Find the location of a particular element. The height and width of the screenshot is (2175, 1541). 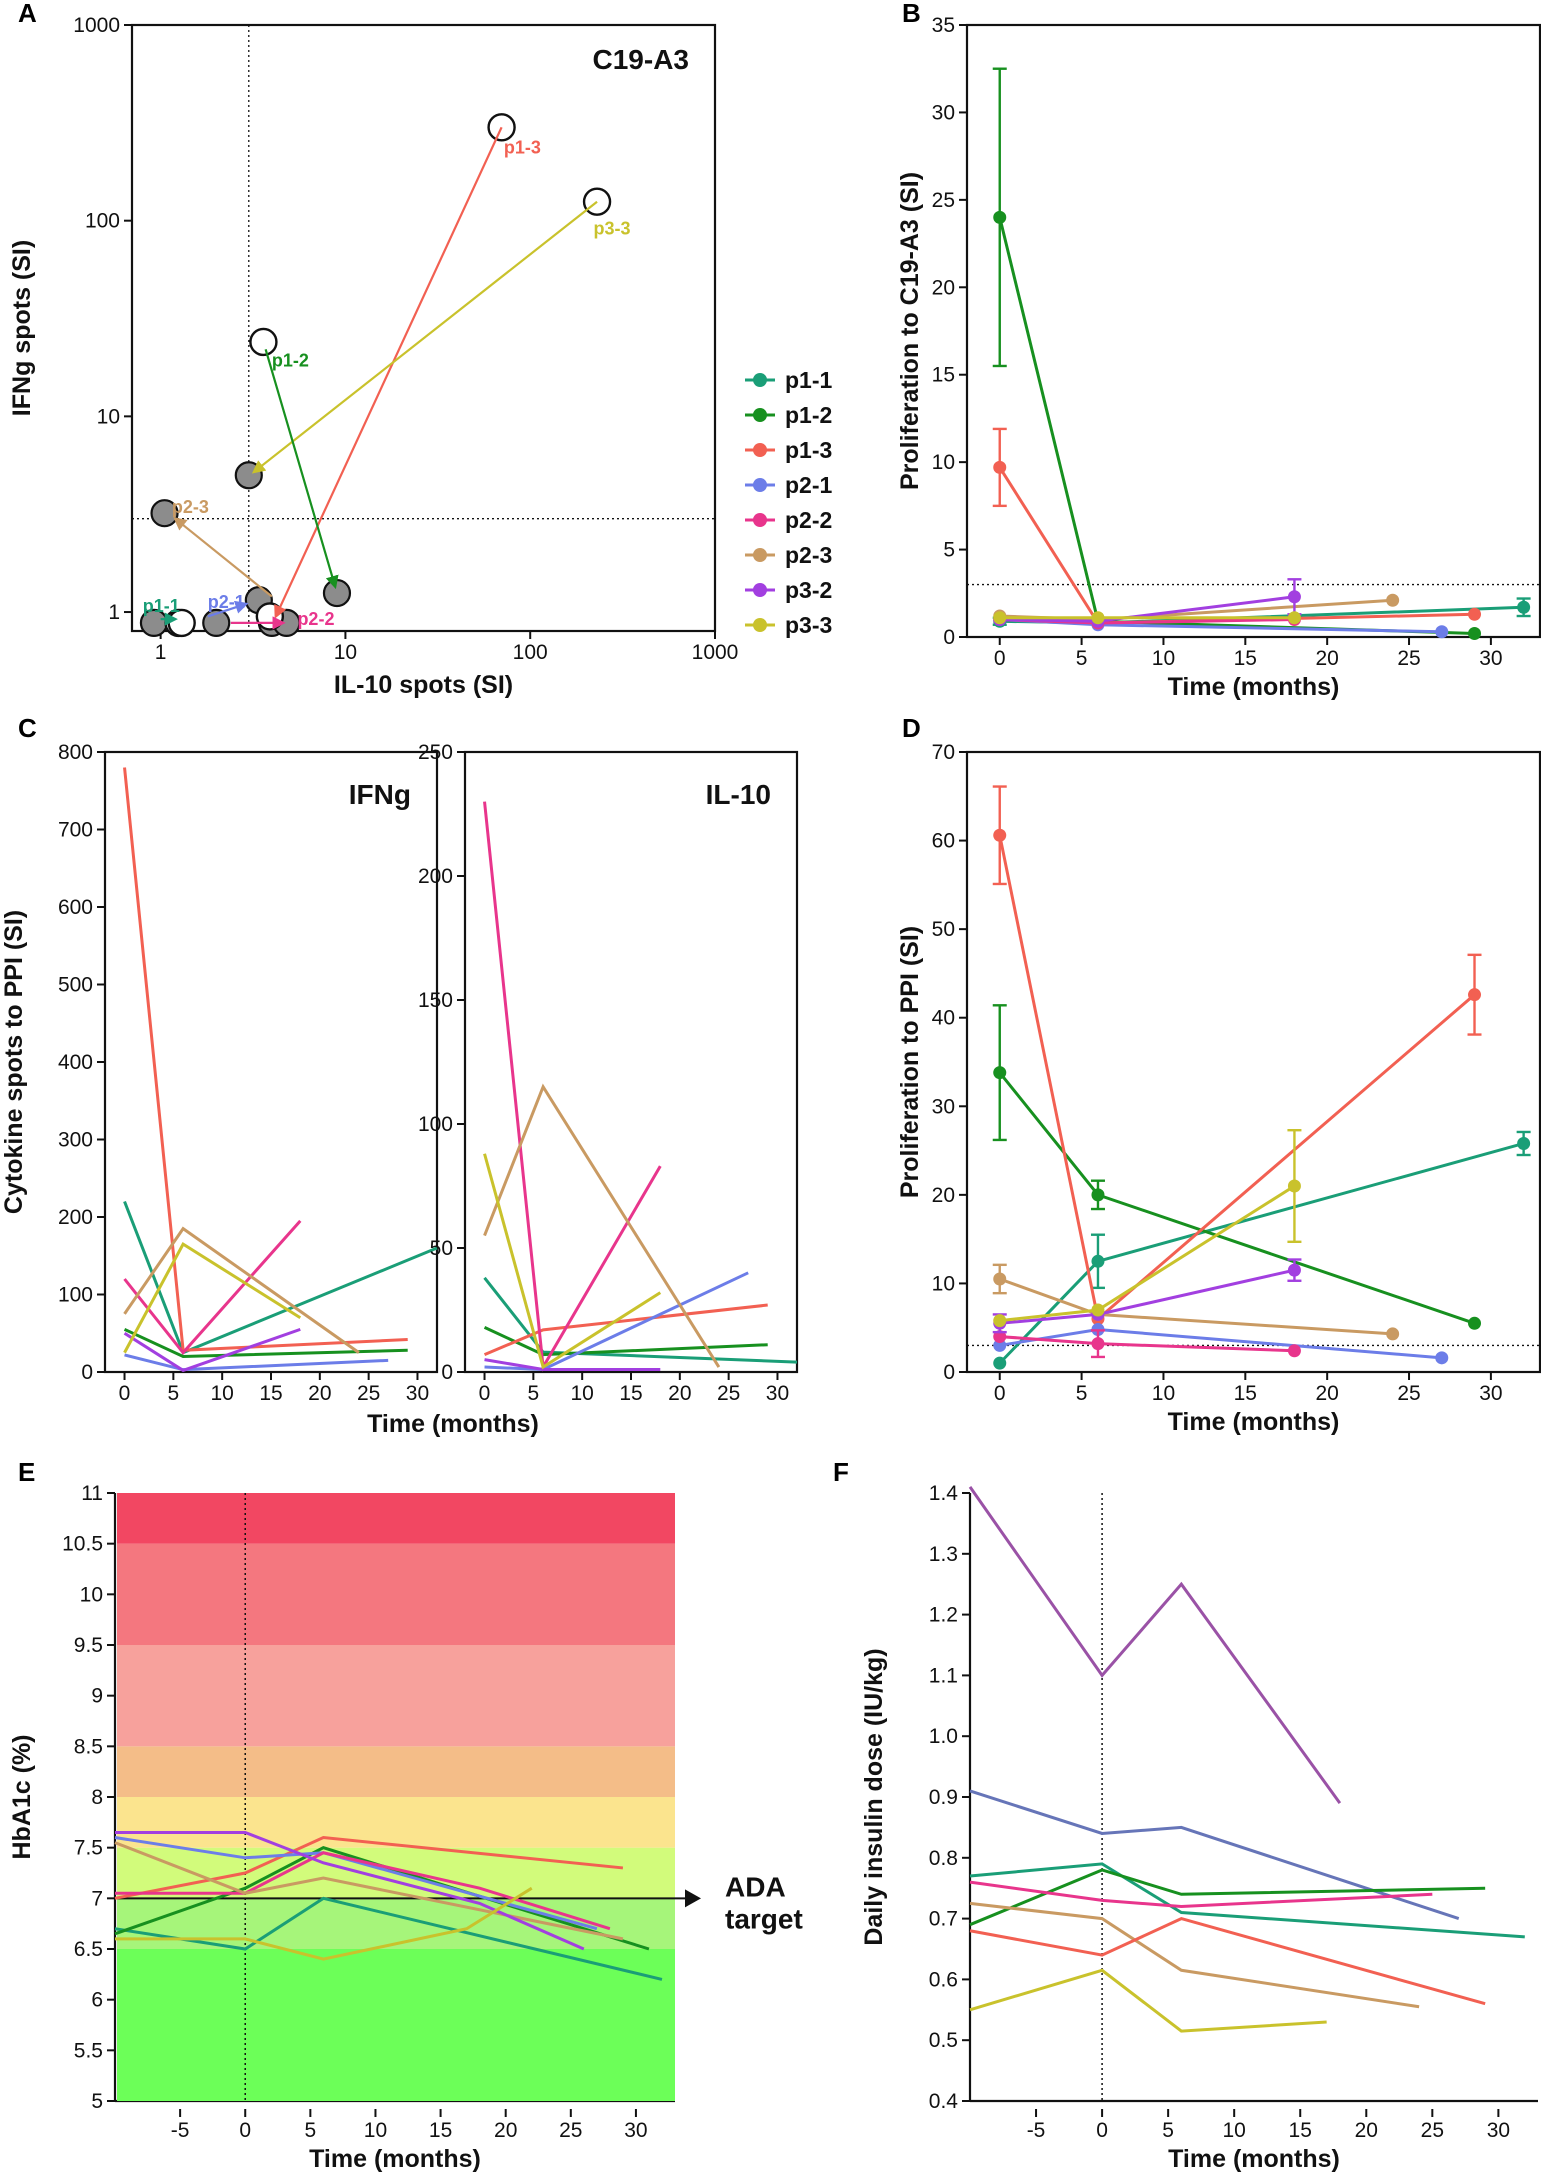

y-axis-label: Proliferation to PPI (SI) is located at coordinates (910, 1062).